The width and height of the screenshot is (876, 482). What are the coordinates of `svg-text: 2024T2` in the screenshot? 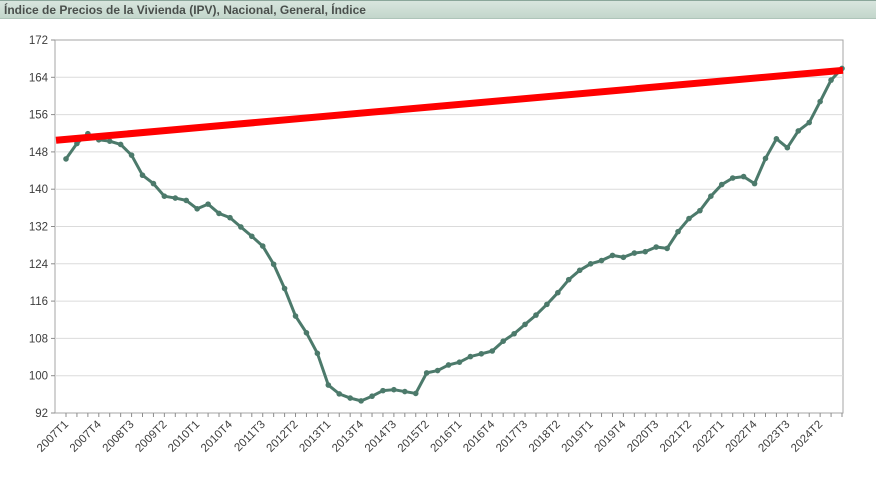 It's located at (807, 437).